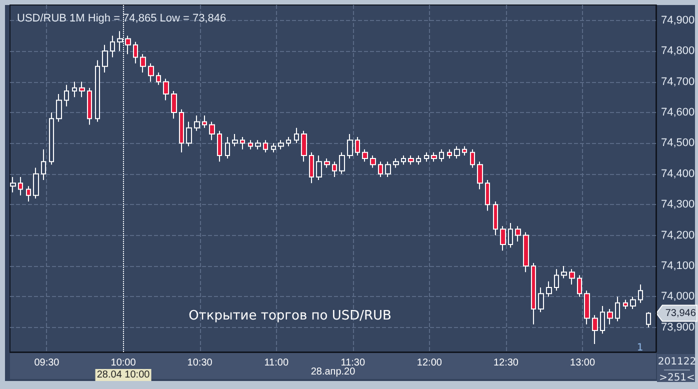 The width and height of the screenshot is (698, 389). What do you see at coordinates (123, 363) in the screenshot?
I see `x-tick-label: 10:00` at bounding box center [123, 363].